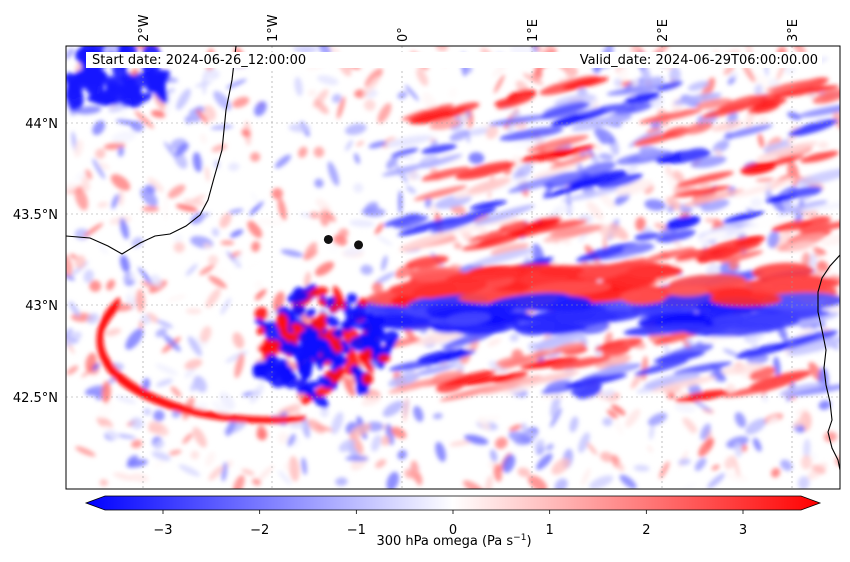 This screenshot has height=562, width=850. Describe the element at coordinates (199, 60) in the screenshot. I see `start-date-label: Start date: 2024-06-26_12:00:00` at that location.